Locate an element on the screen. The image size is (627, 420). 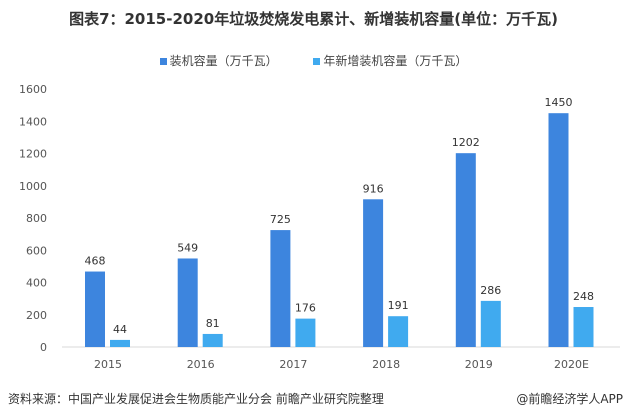
y-tick-label: 200 is located at coordinates (36, 315).